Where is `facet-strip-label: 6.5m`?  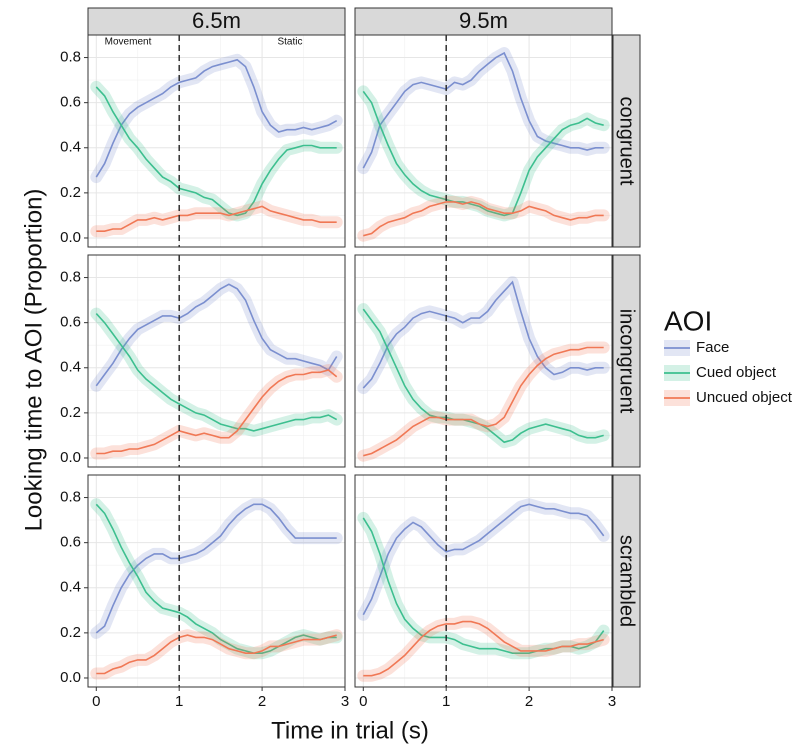 facet-strip-label: 6.5m is located at coordinates (216, 20).